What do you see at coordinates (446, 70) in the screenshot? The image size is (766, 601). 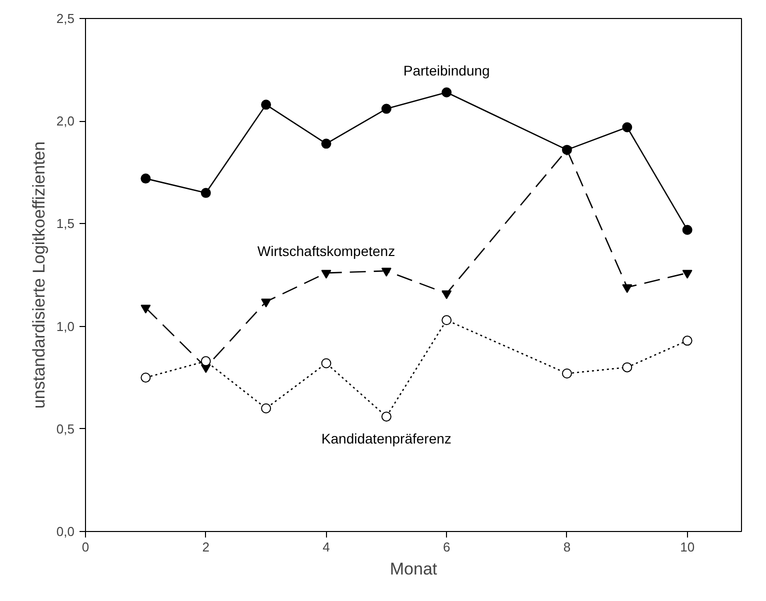 I see `series-label: Parteibindung` at bounding box center [446, 70].